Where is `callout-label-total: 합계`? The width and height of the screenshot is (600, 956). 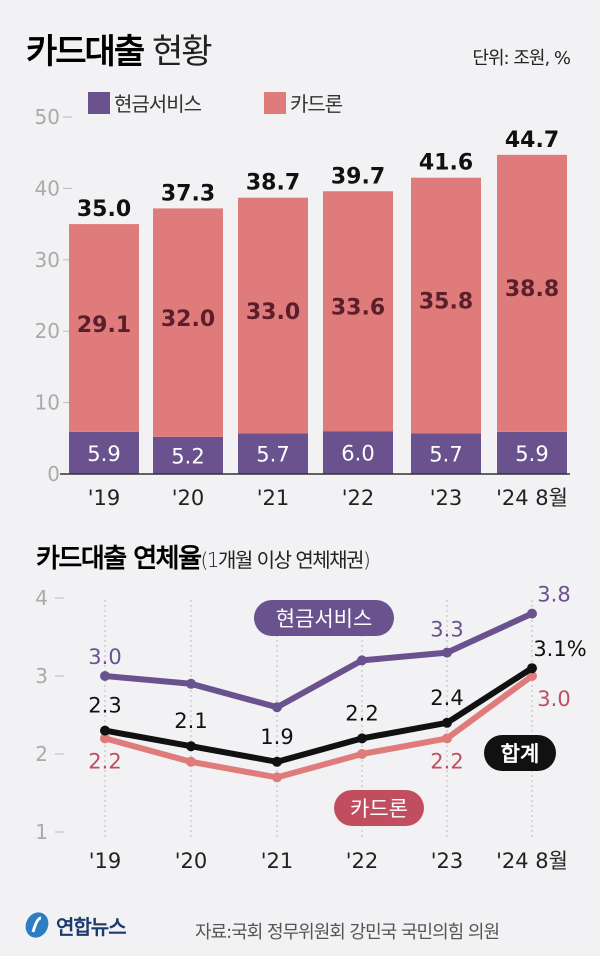 callout-label-total: 합계 is located at coordinates (520, 754).